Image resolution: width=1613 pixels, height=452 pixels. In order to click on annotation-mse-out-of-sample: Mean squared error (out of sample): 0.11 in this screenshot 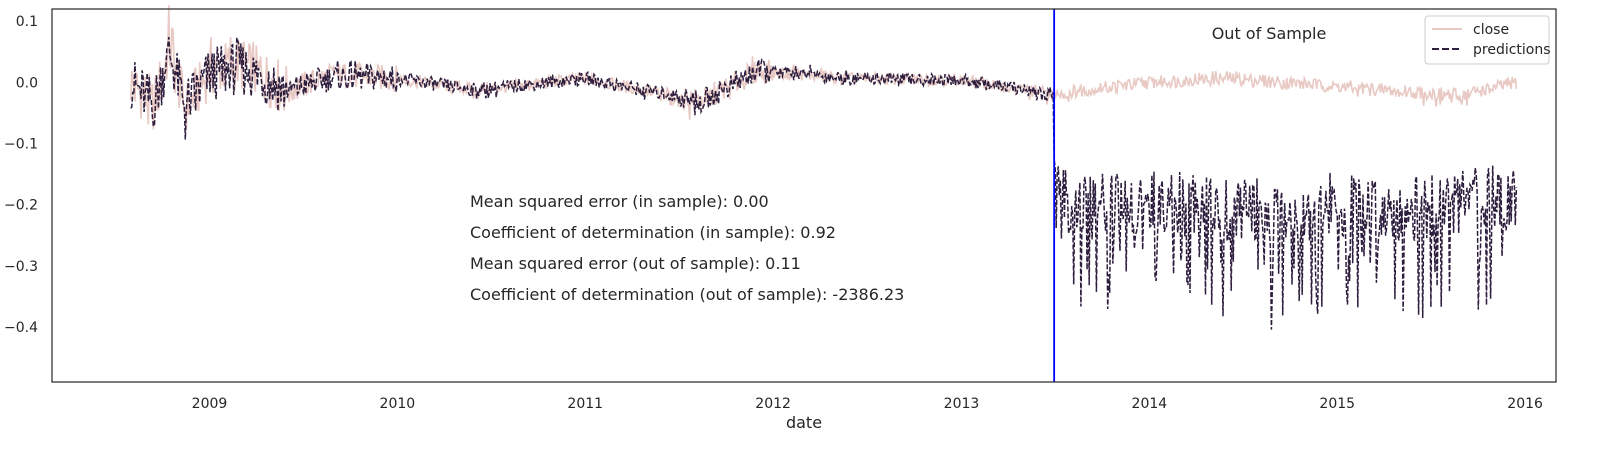, I will do `click(635, 263)`.